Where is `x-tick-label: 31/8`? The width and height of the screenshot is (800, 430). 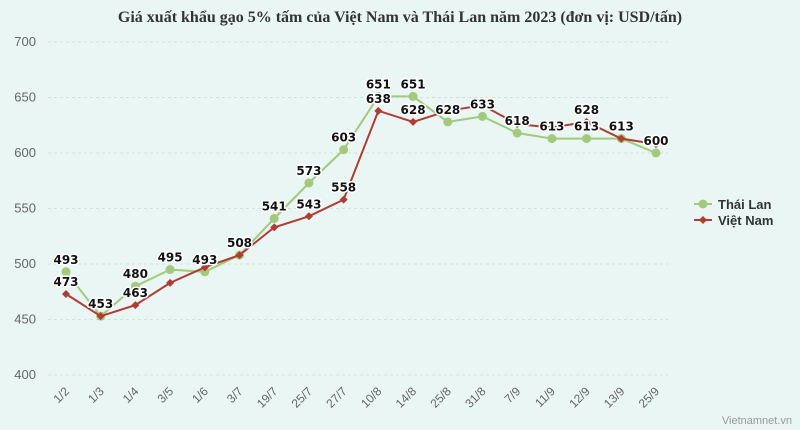
x-tick-label: 31/8 is located at coordinates (475, 397).